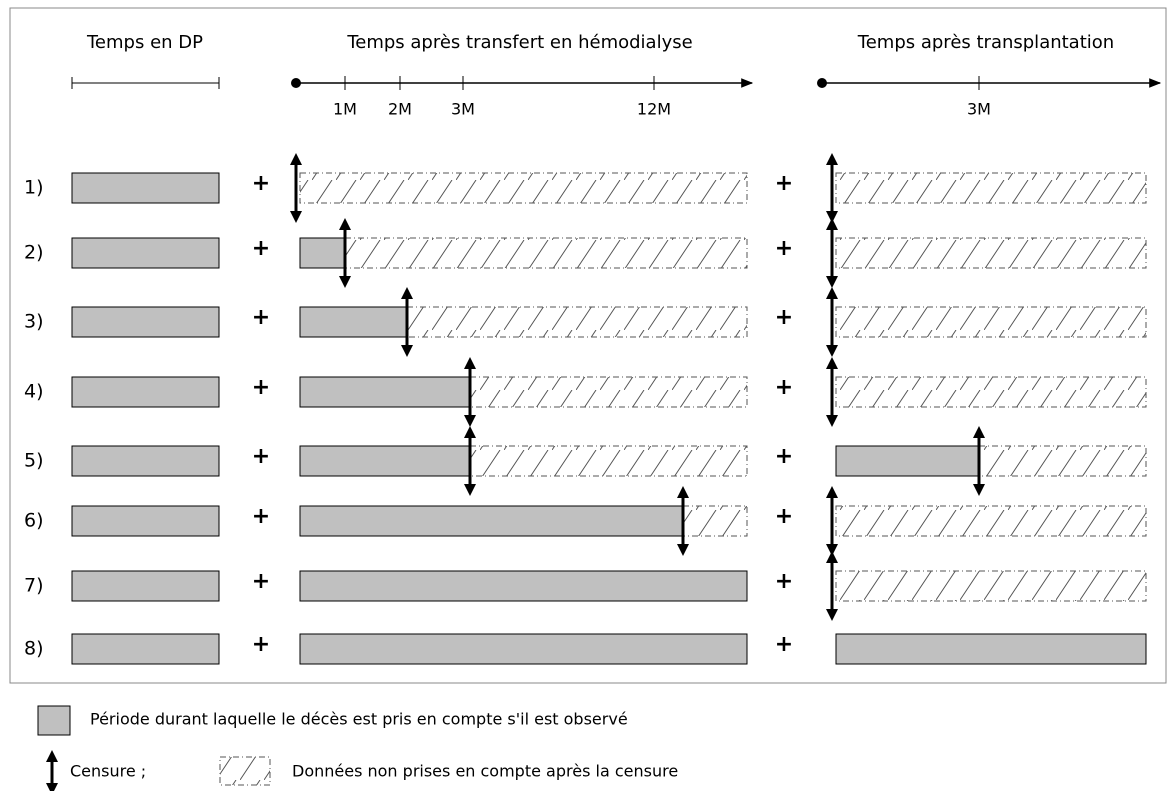 This screenshot has height=791, width=1169. What do you see at coordinates (34, 322) in the screenshot?
I see `row-label: 3)` at bounding box center [34, 322].